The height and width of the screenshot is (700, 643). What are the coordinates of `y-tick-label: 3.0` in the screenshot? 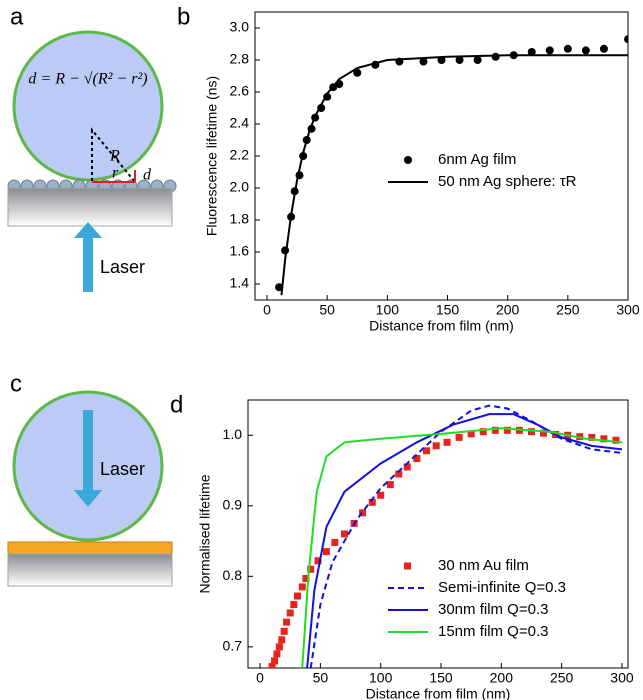 It's located at (240, 27).